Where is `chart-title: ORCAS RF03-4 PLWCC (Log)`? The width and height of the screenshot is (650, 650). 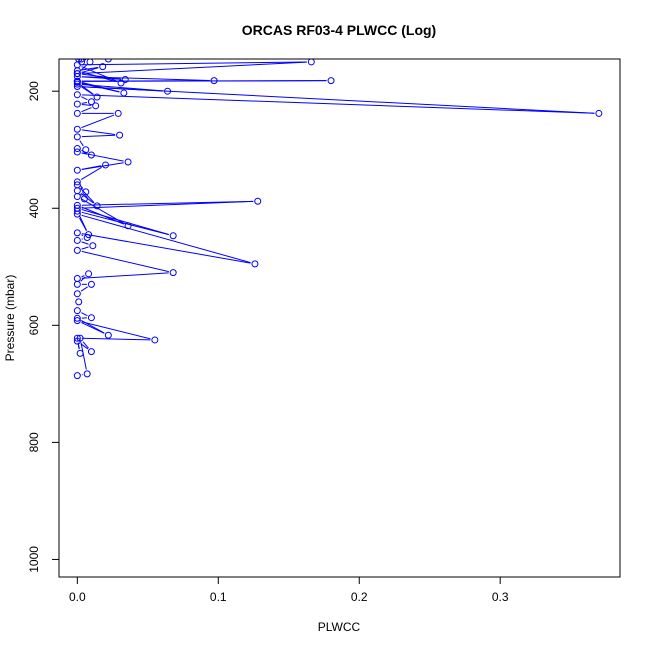
chart-title: ORCAS RF03-4 PLWCC (Log) is located at coordinates (339, 30).